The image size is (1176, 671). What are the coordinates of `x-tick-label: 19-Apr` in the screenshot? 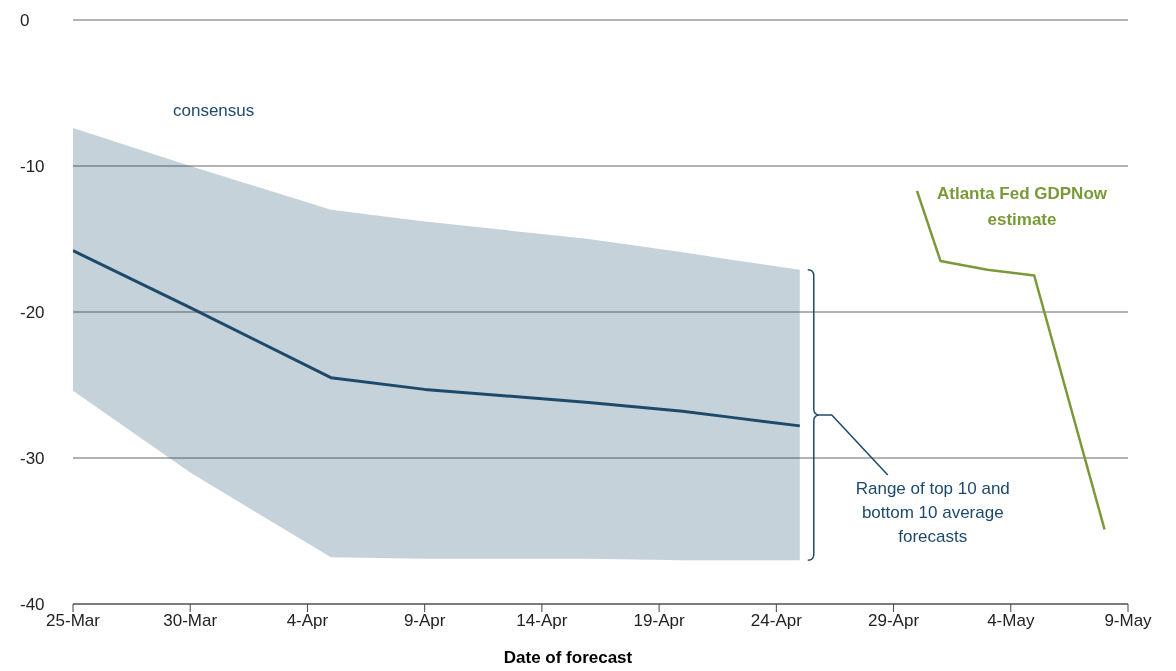 It's located at (659, 621).